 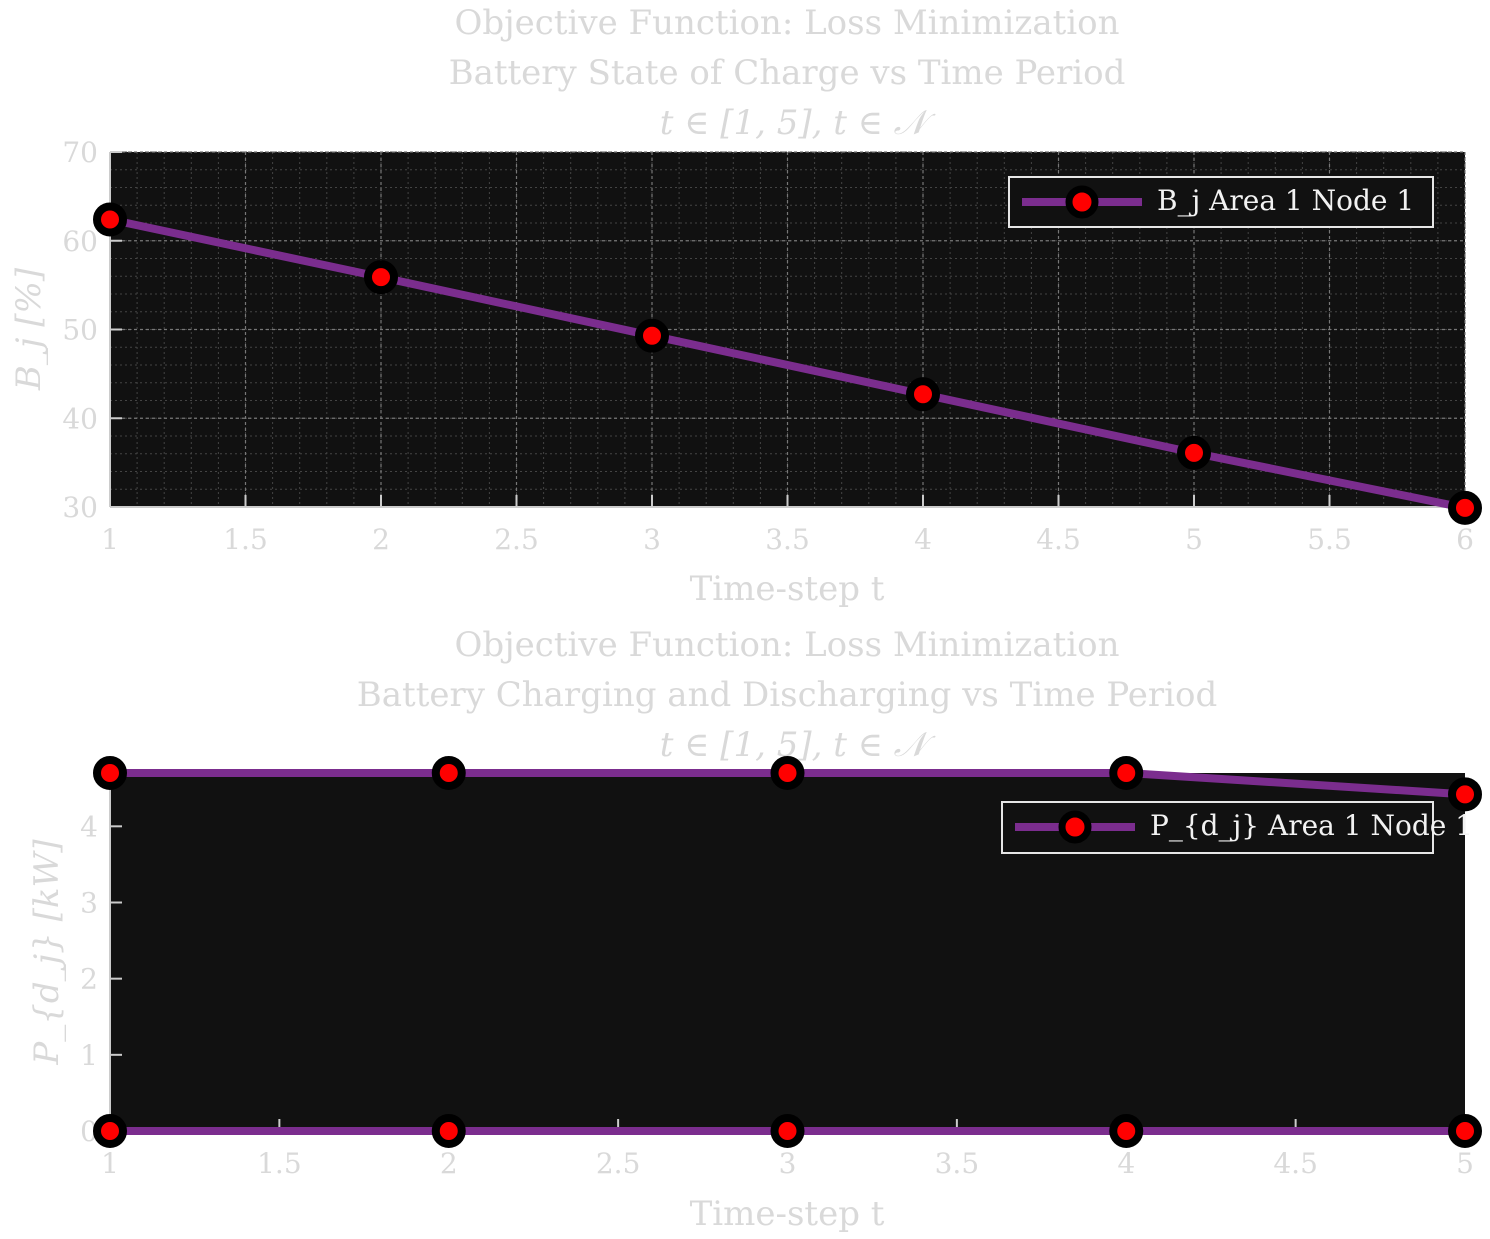 I want to click on chart-1-y-tick-label: 60, so click(x=80, y=241).